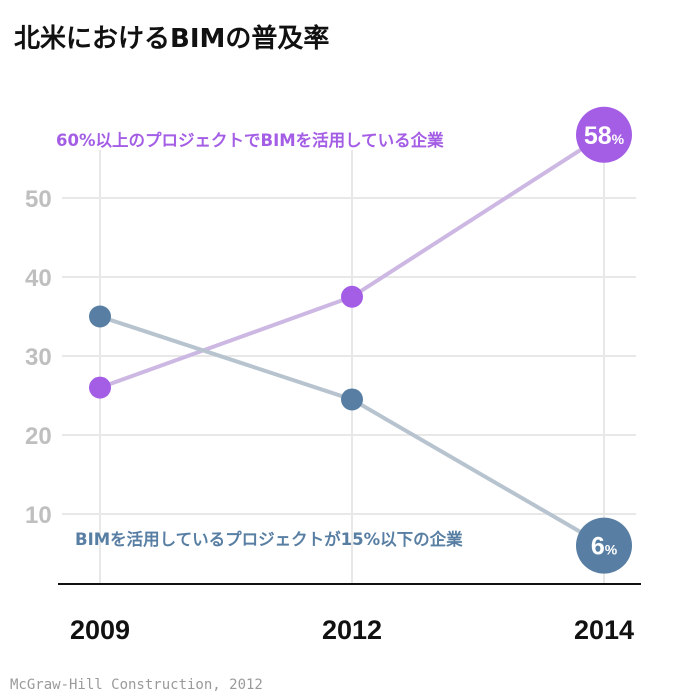  What do you see at coordinates (38, 199) in the screenshot?
I see `y-tick-label: 50` at bounding box center [38, 199].